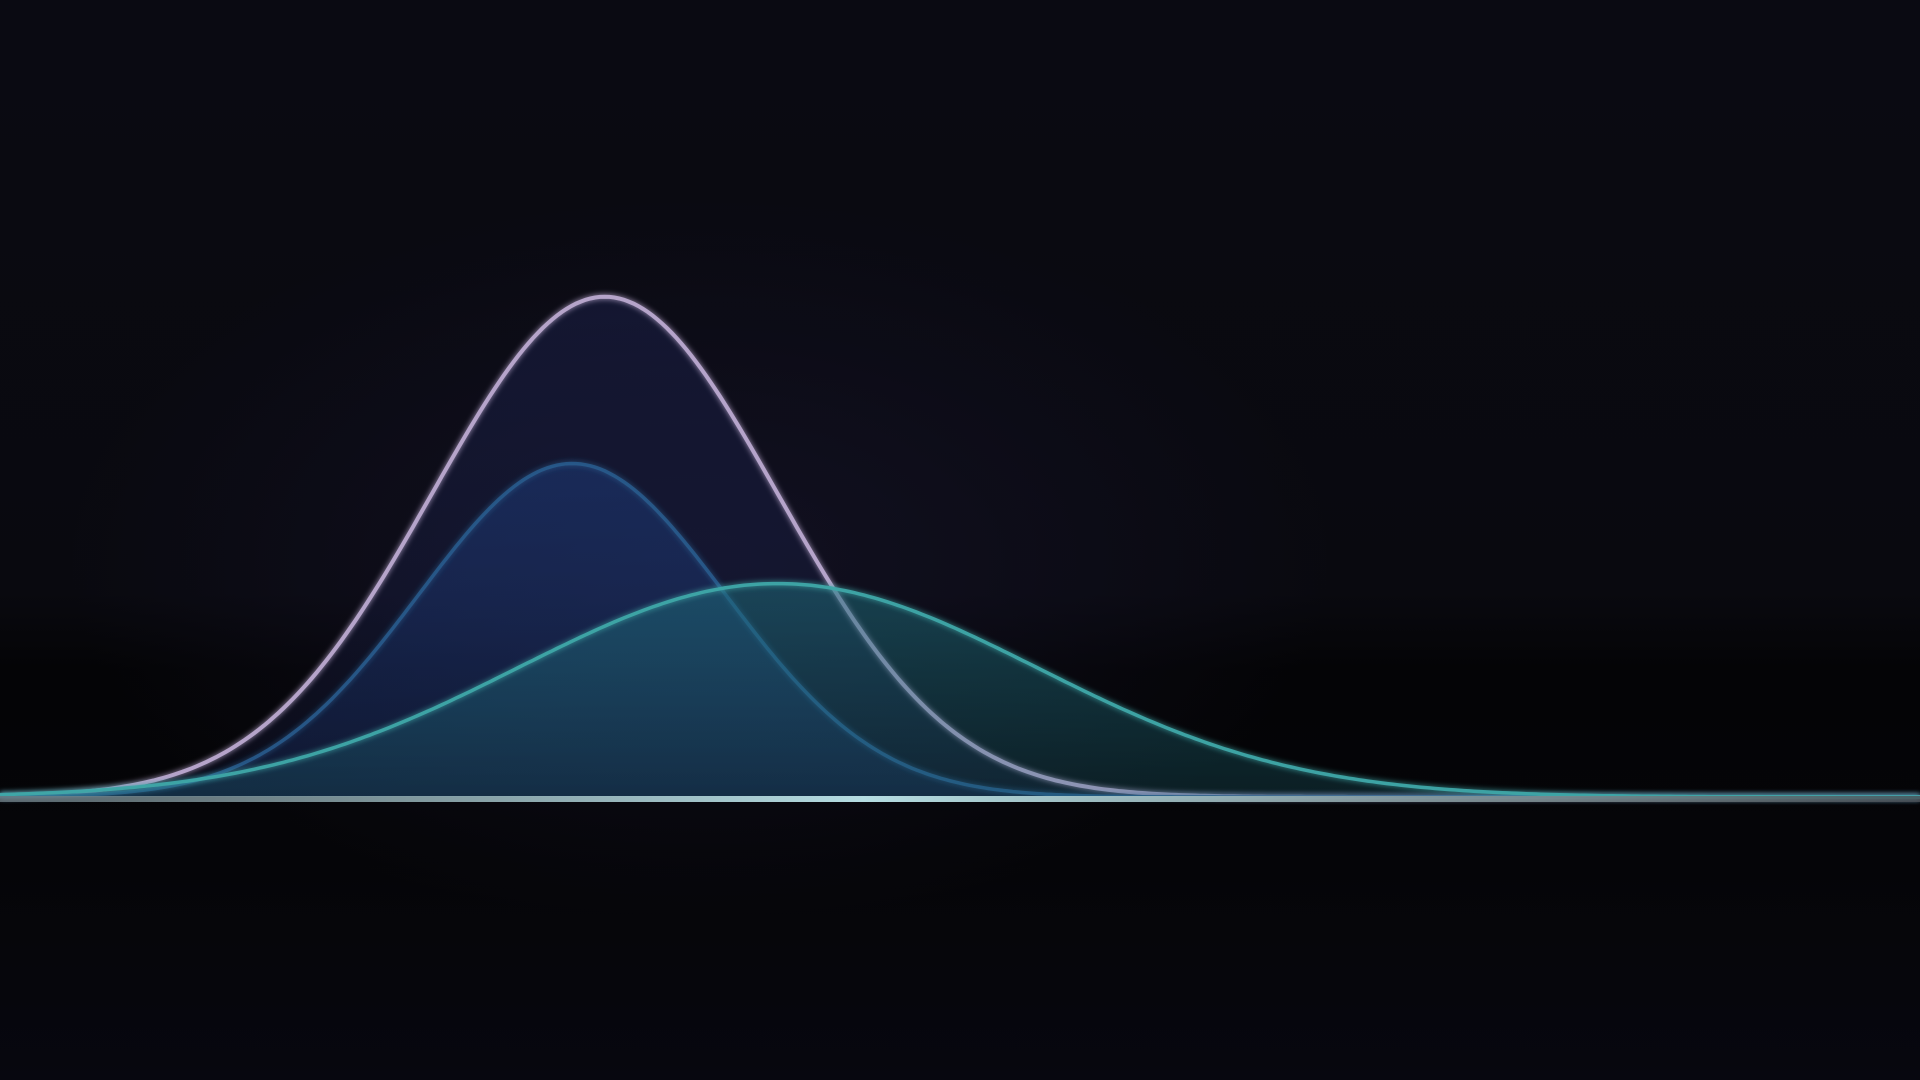 The width and height of the screenshot is (1920, 1080). Describe the element at coordinates (960, 799) in the screenshot. I see `x-axis-baseline` at that location.